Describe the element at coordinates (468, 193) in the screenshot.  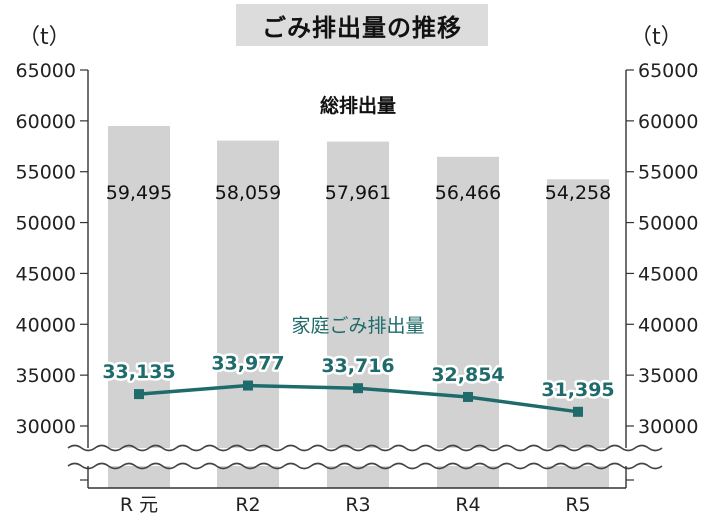
I see `bar-value-label-4: 56,466` at that location.